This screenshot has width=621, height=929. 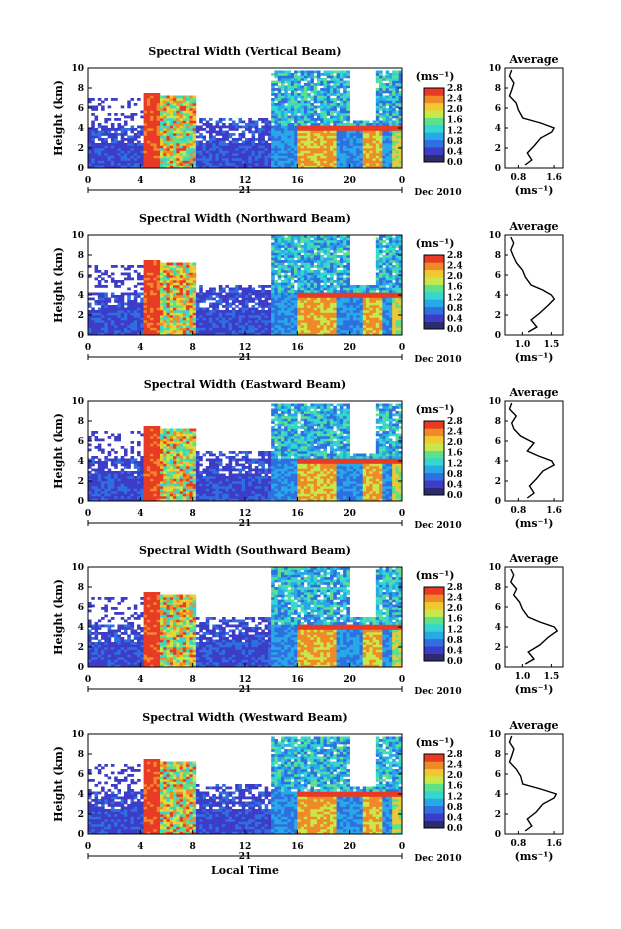 I want to click on x-tick-label: 0, so click(x=402, y=181).